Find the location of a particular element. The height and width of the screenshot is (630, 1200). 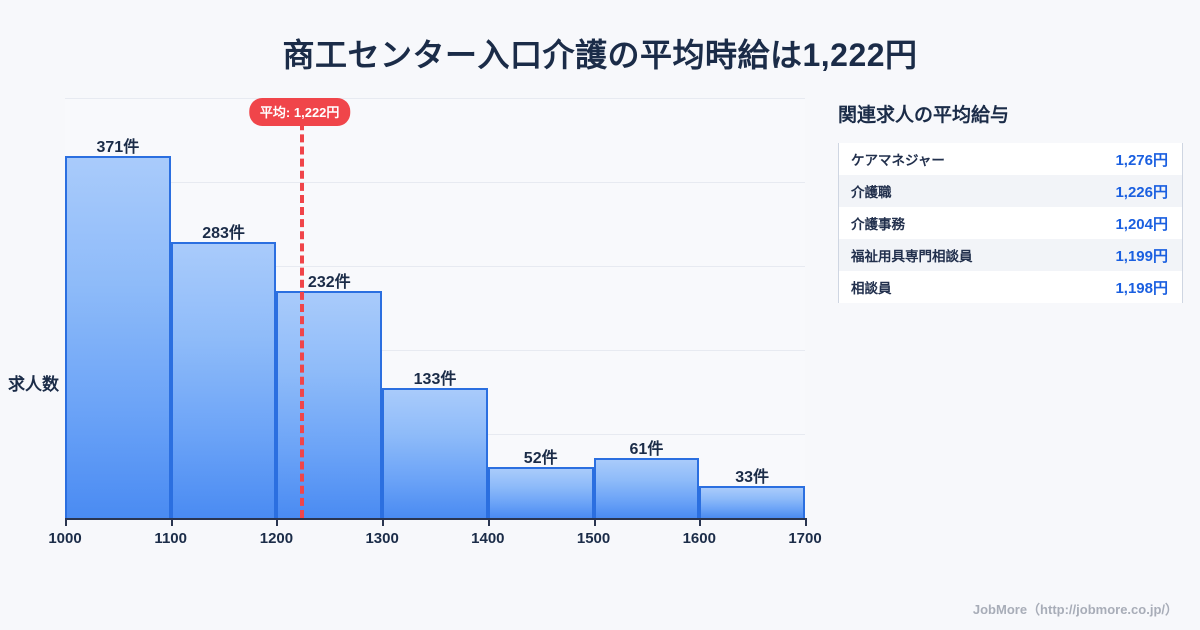

job-title-cell: 介護事務 is located at coordinates (878, 224).